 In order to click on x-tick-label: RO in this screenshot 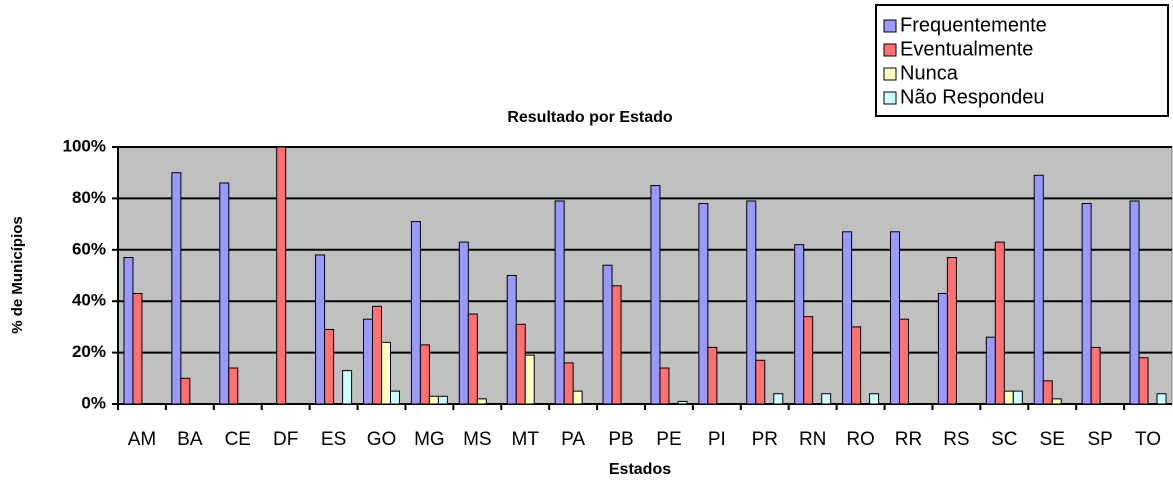, I will do `click(860, 439)`.